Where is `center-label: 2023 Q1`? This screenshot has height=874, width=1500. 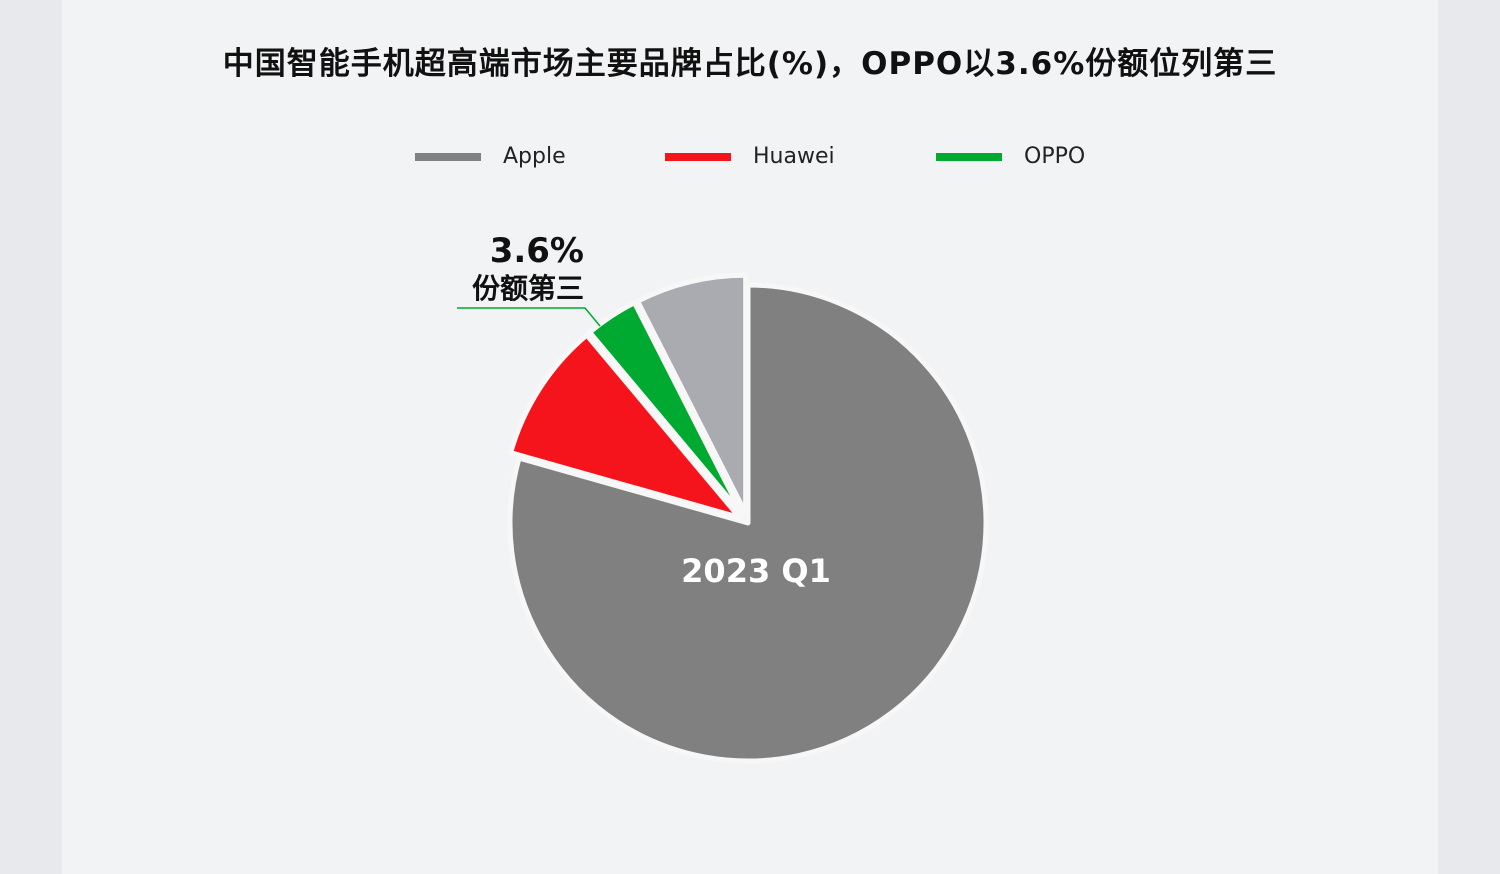 center-label: 2023 Q1 is located at coordinates (756, 571).